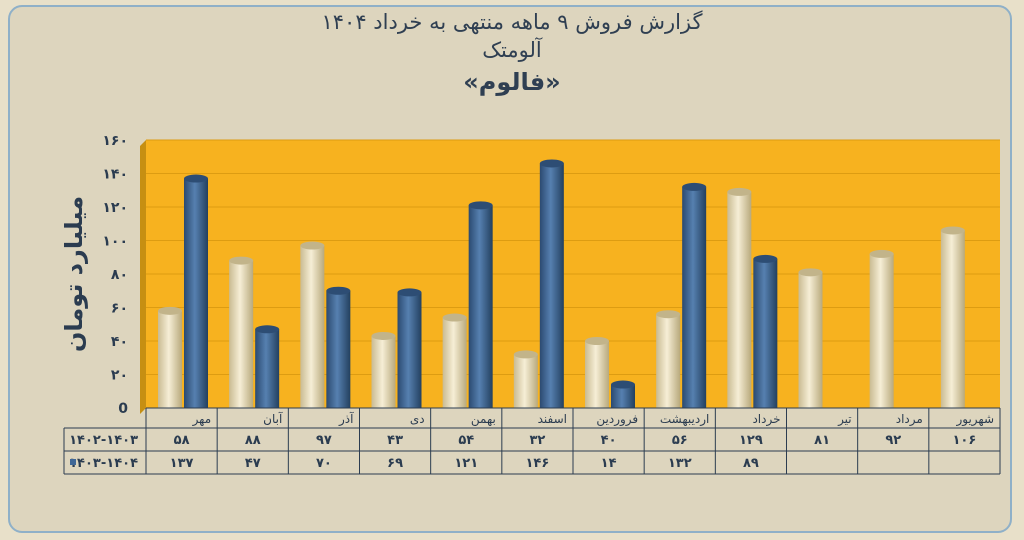 The image size is (1024, 540). What do you see at coordinates (395, 440) in the screenshot?
I see `data-label-series1: ۴۳` at bounding box center [395, 440].